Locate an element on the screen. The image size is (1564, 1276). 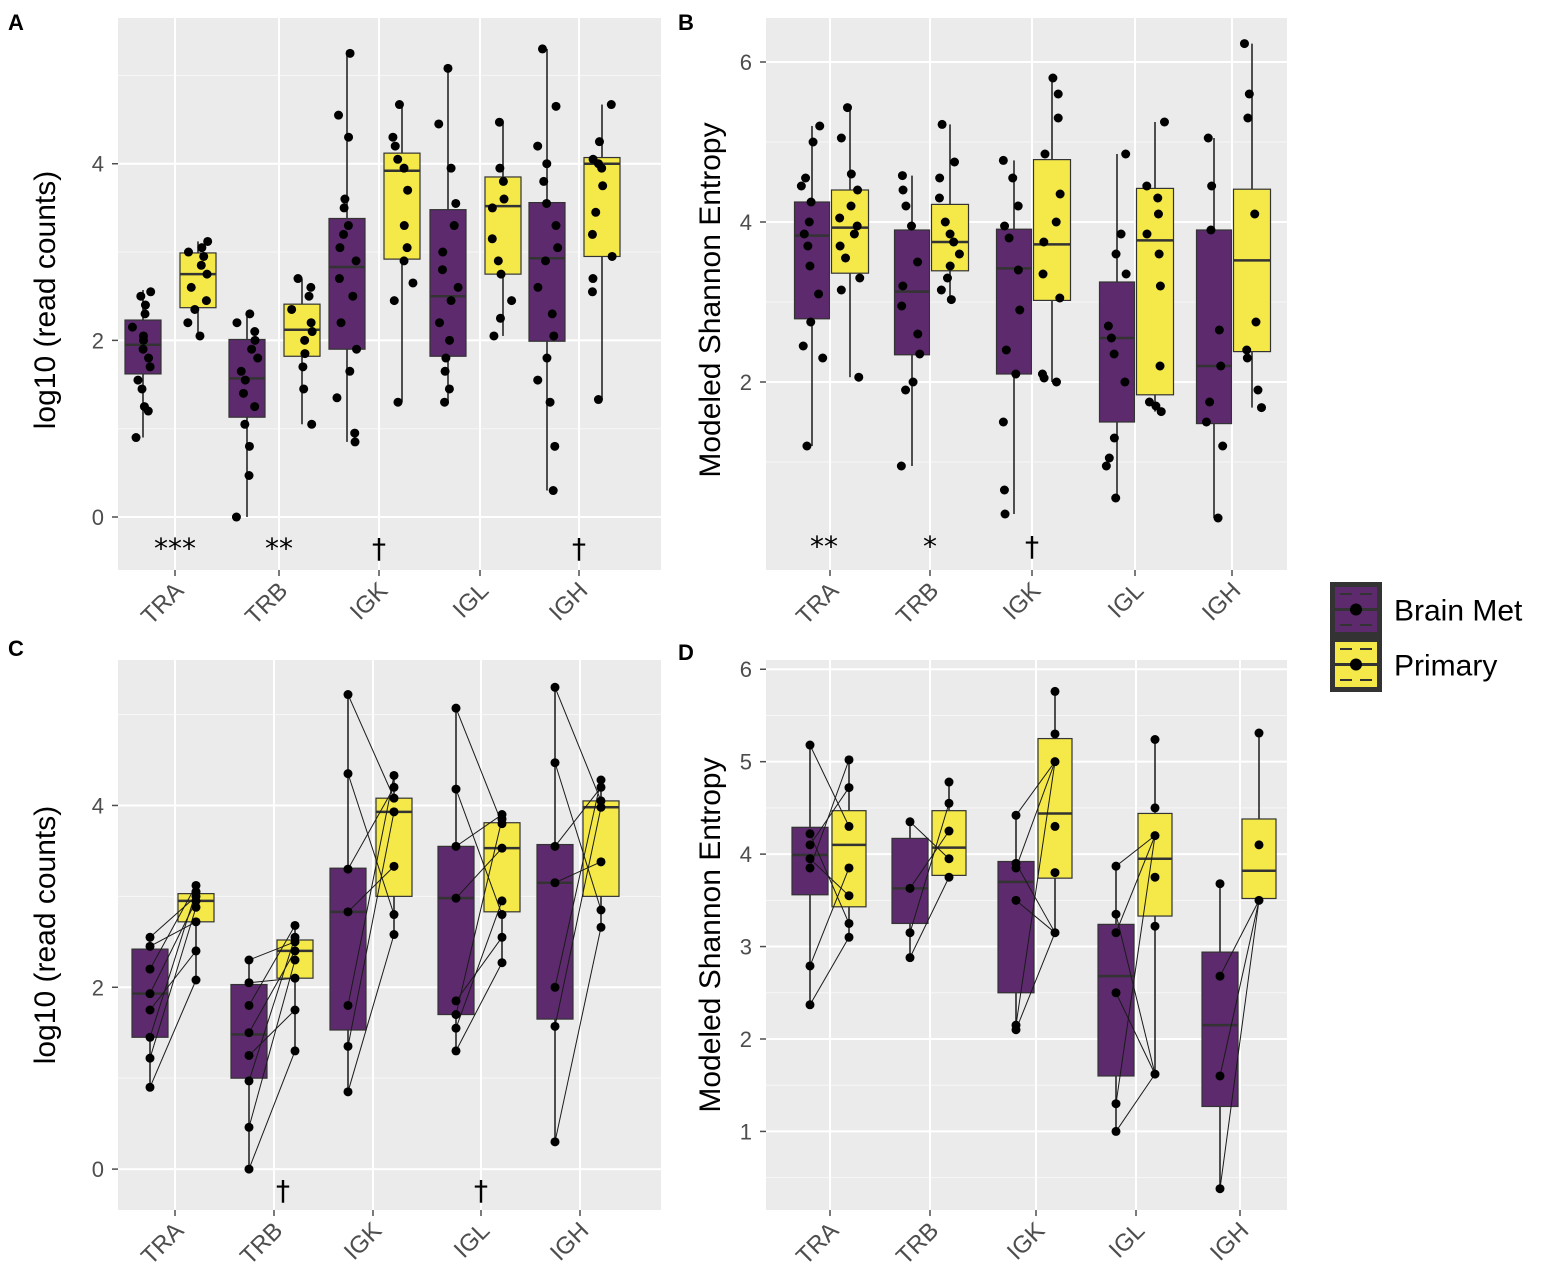
y-tick-label: 4 is located at coordinates (746, 222).